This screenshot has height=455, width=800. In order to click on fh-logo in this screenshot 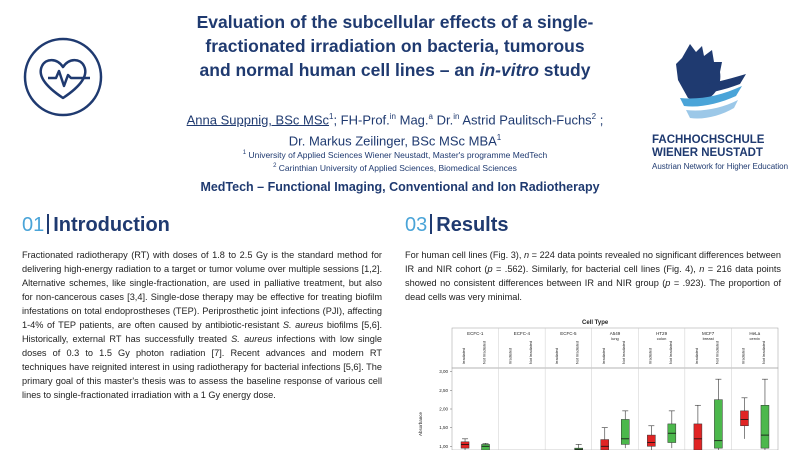, I will do `click(720, 88)`.